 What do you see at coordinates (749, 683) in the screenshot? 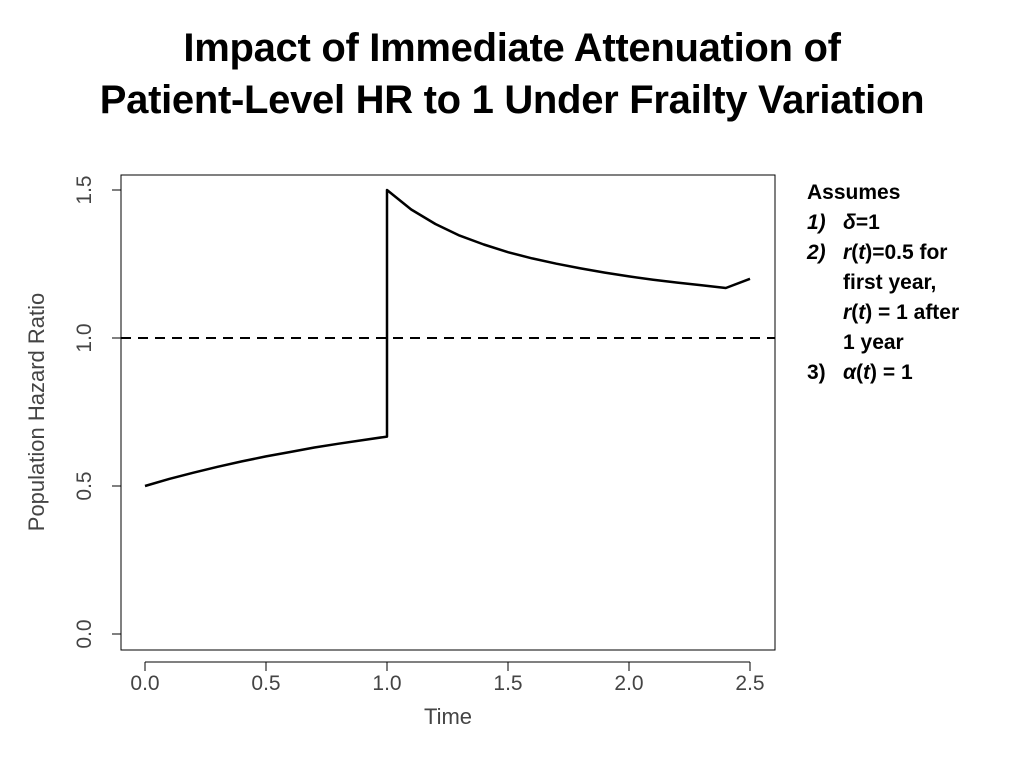
I see `x-tick-label: 2.5` at bounding box center [749, 683].